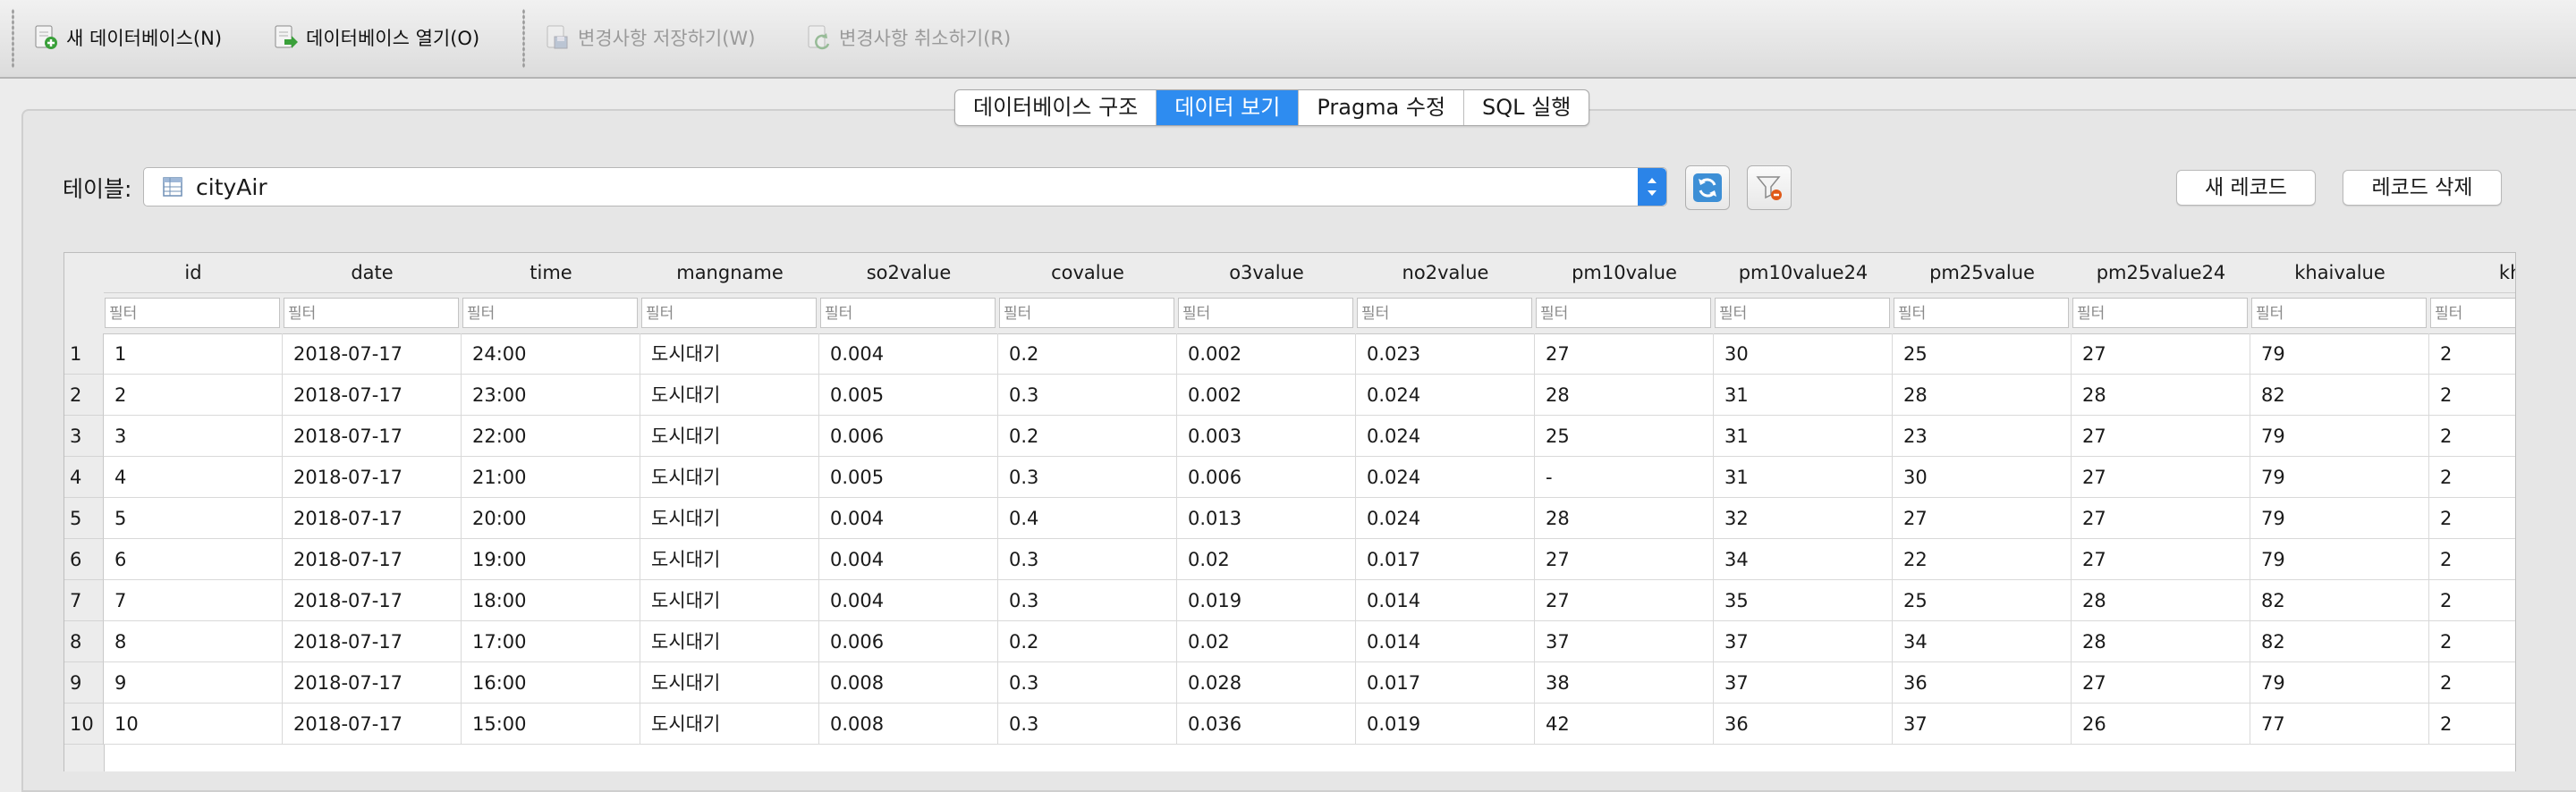 Image resolution: width=2576 pixels, height=792 pixels. What do you see at coordinates (13, 38) in the screenshot?
I see `toolbar-grip` at bounding box center [13, 38].